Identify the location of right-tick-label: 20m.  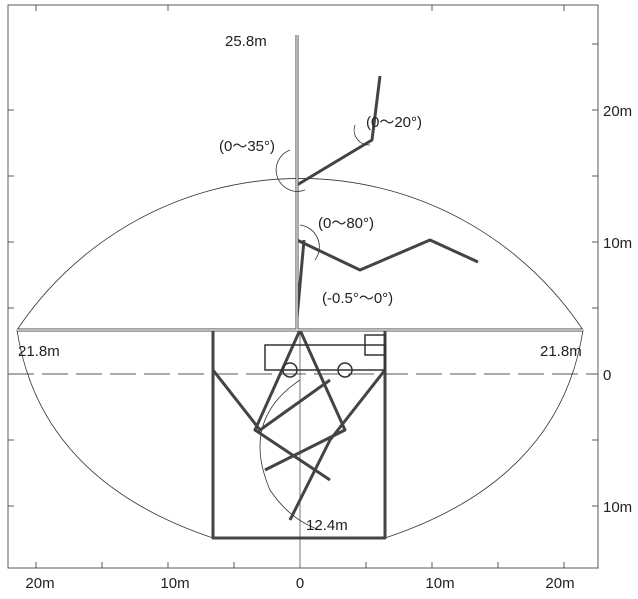
(617, 111).